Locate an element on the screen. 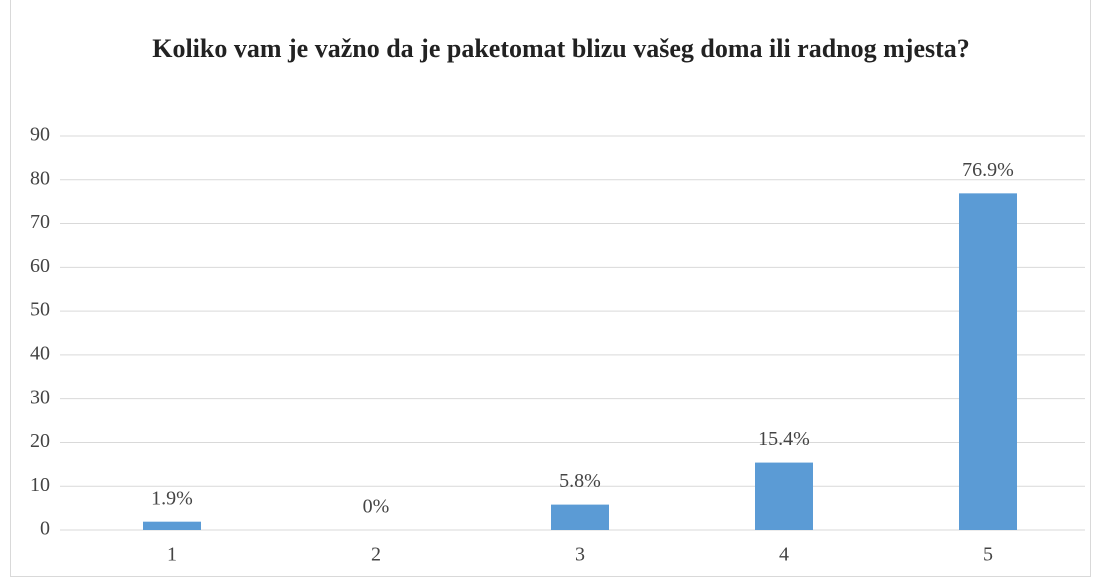 Image resolution: width=1102 pixels, height=579 pixels. y-tick-label: 70 is located at coordinates (40, 222).